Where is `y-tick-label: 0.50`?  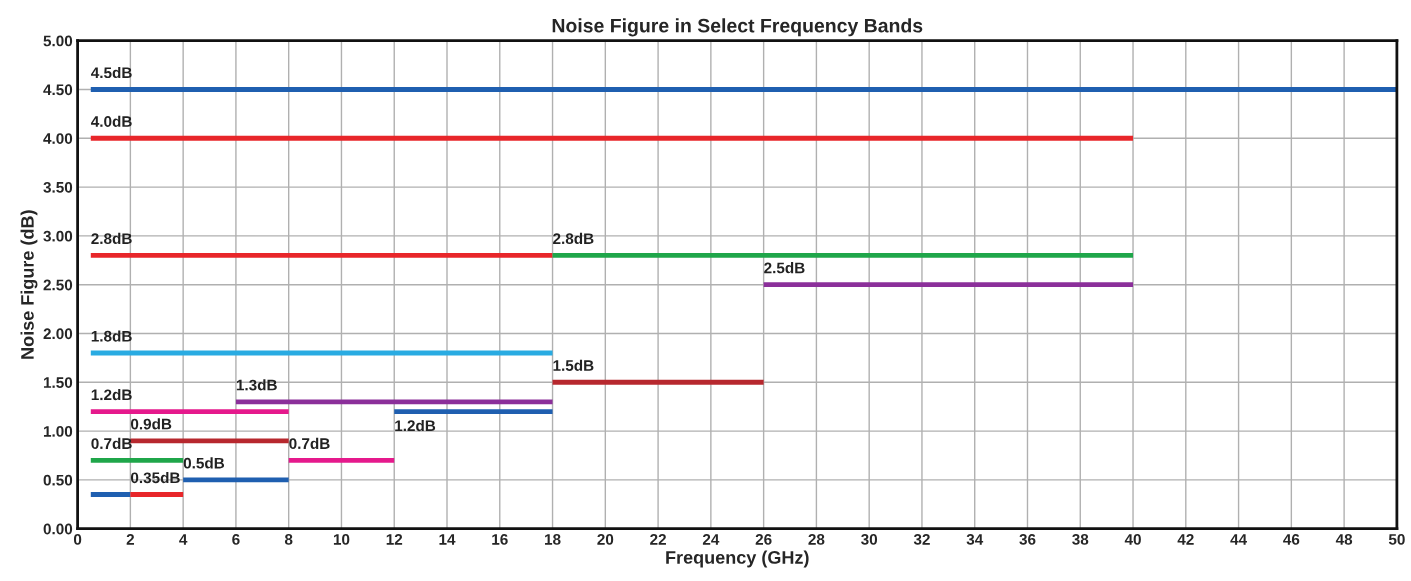 y-tick-label: 0.50 is located at coordinates (58, 480).